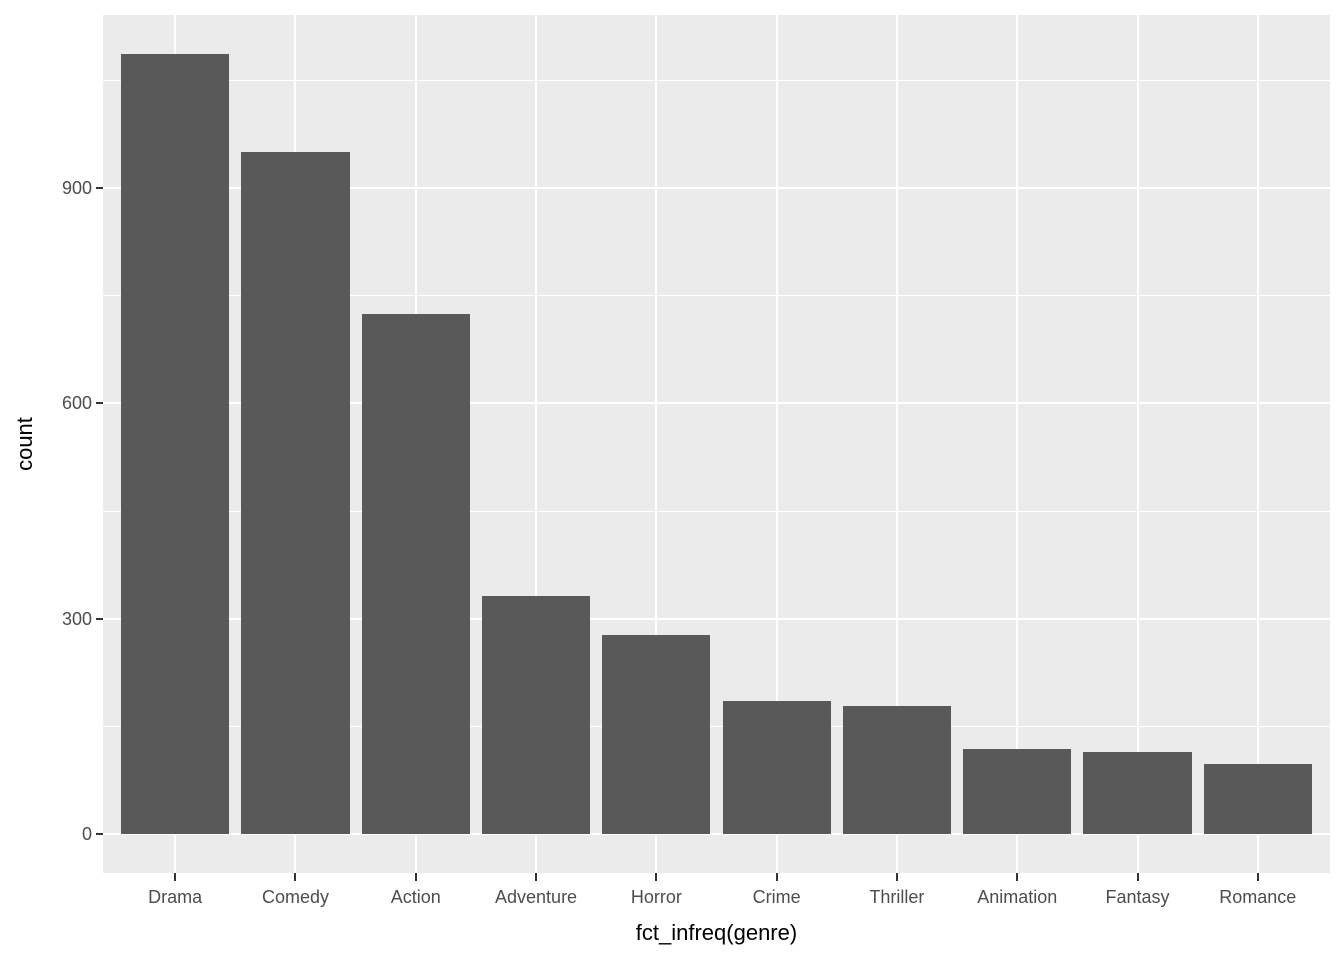 Image resolution: width=1344 pixels, height=960 pixels. Describe the element at coordinates (415, 877) in the screenshot. I see `x-tick-mark-action` at that location.